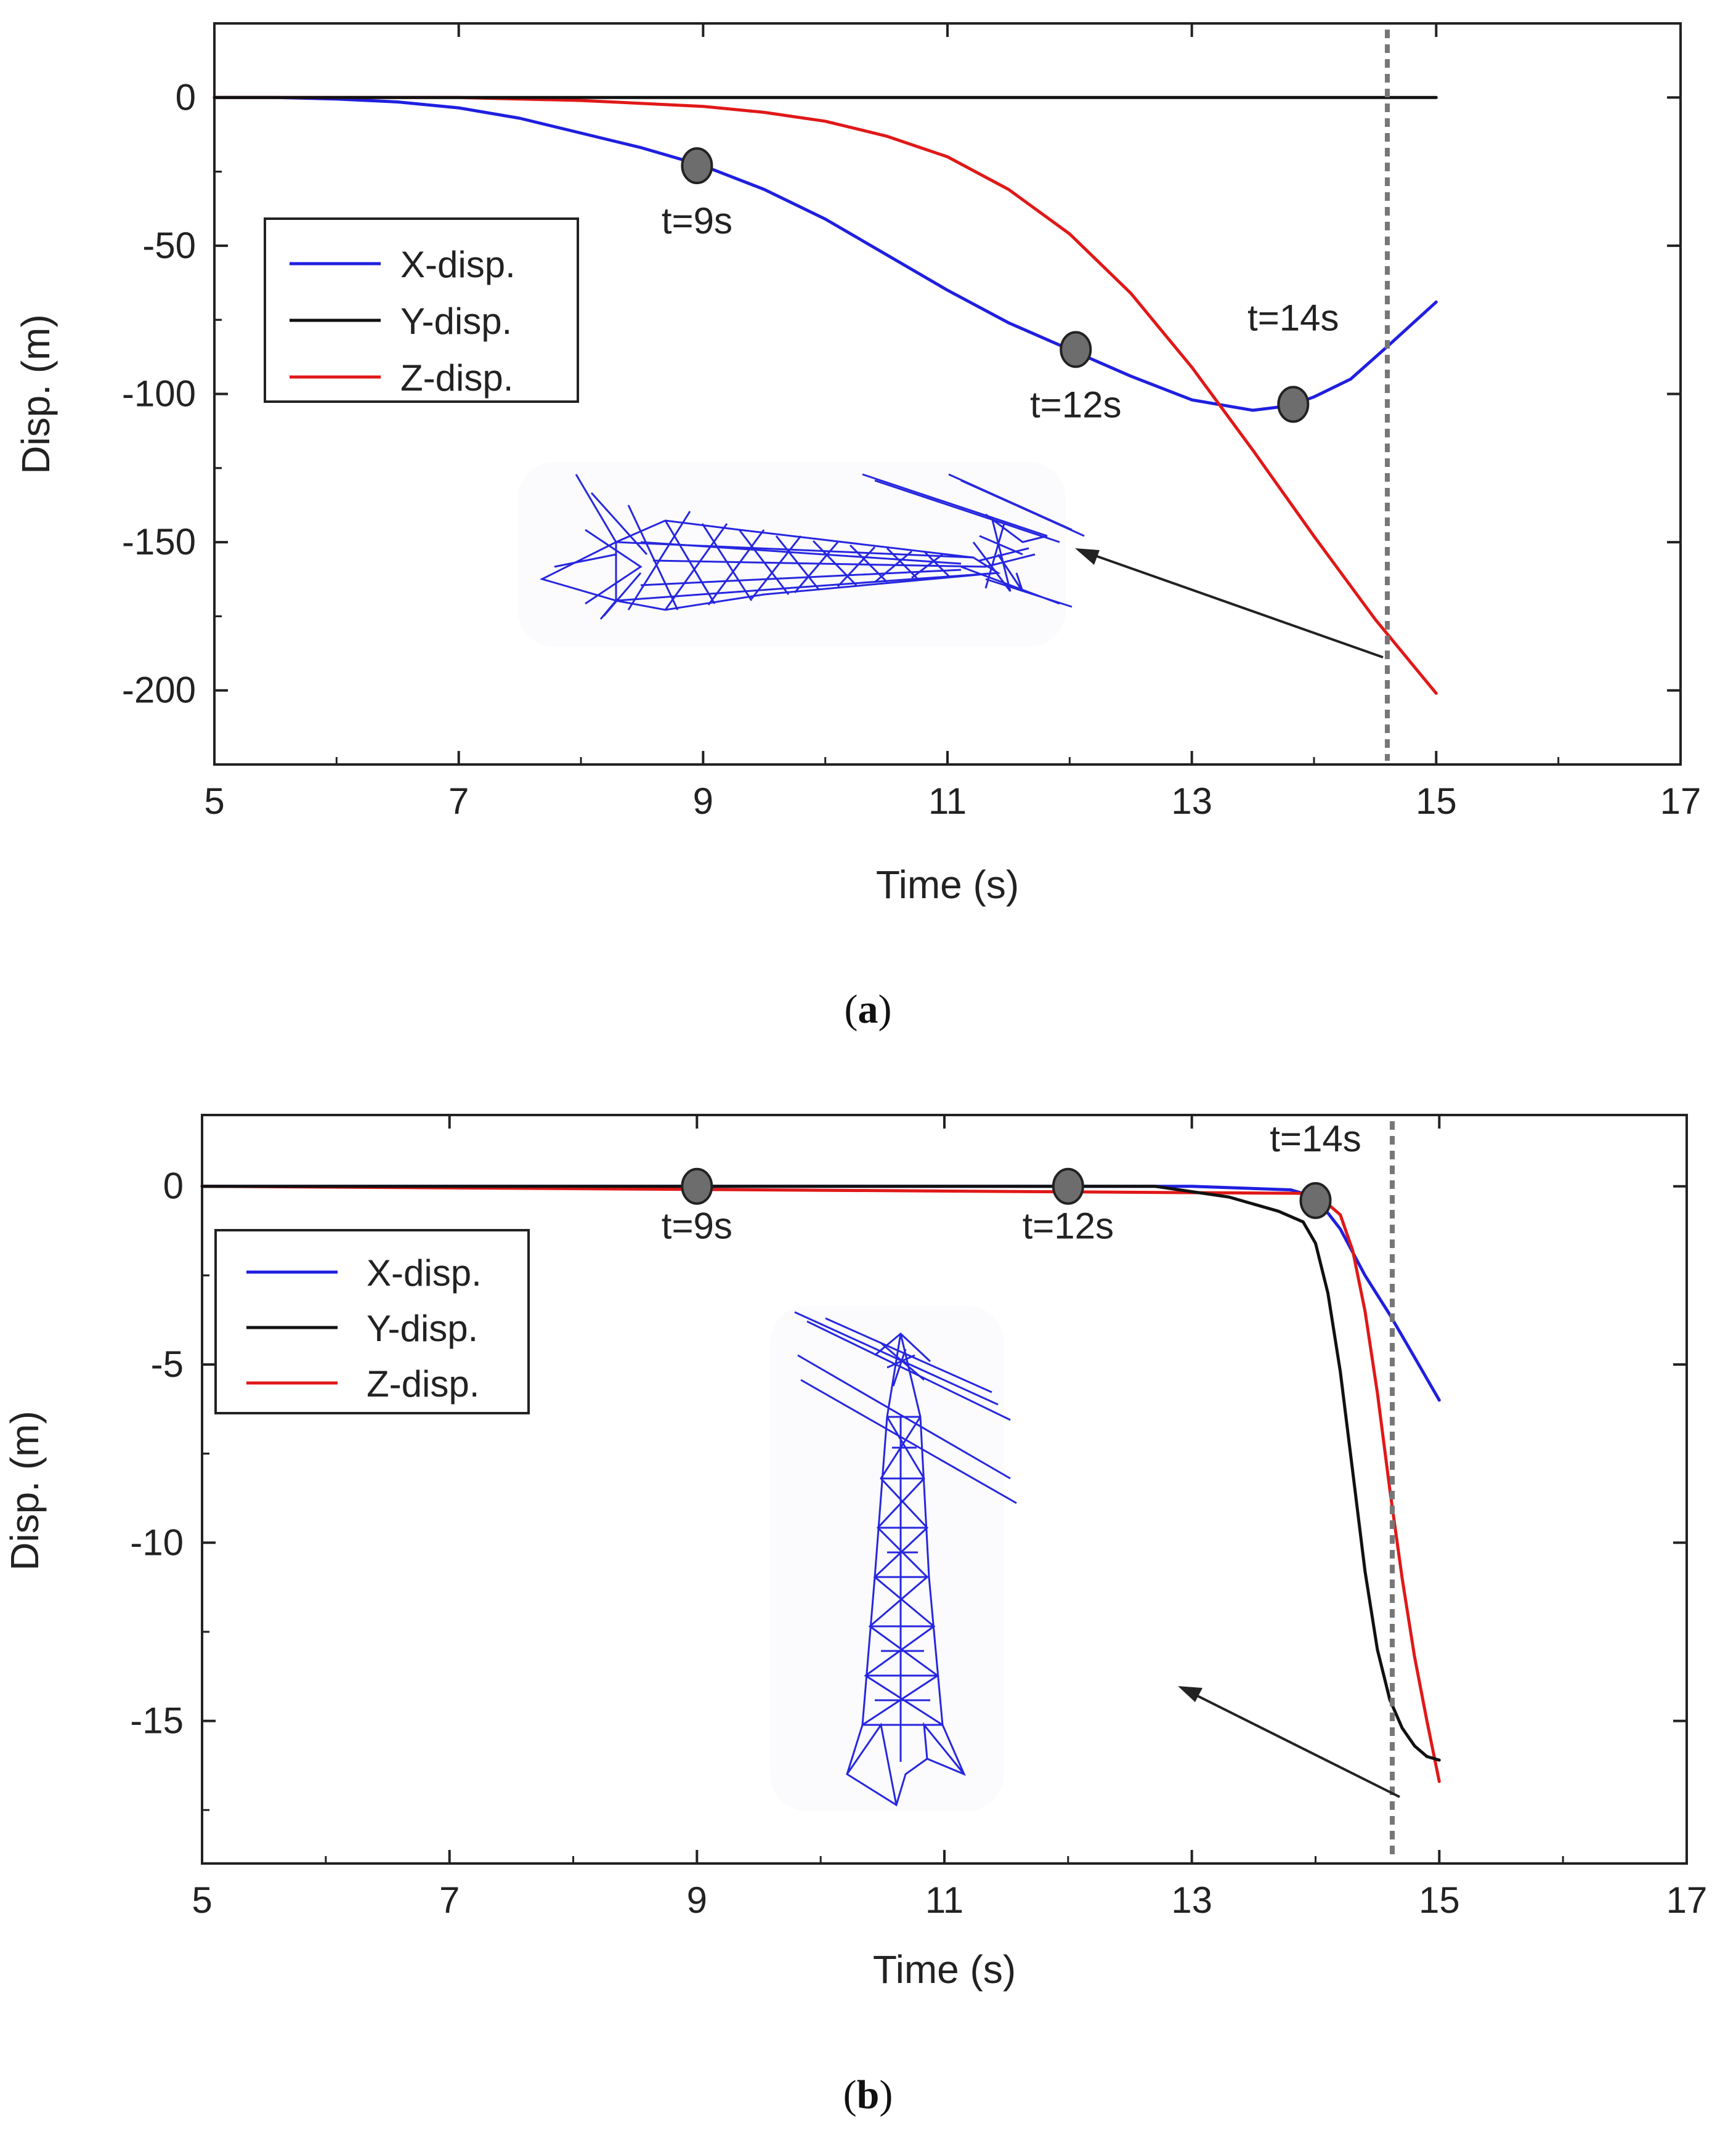  Describe the element at coordinates (157, 1542) in the screenshot. I see `y-tick-label: -10` at that location.